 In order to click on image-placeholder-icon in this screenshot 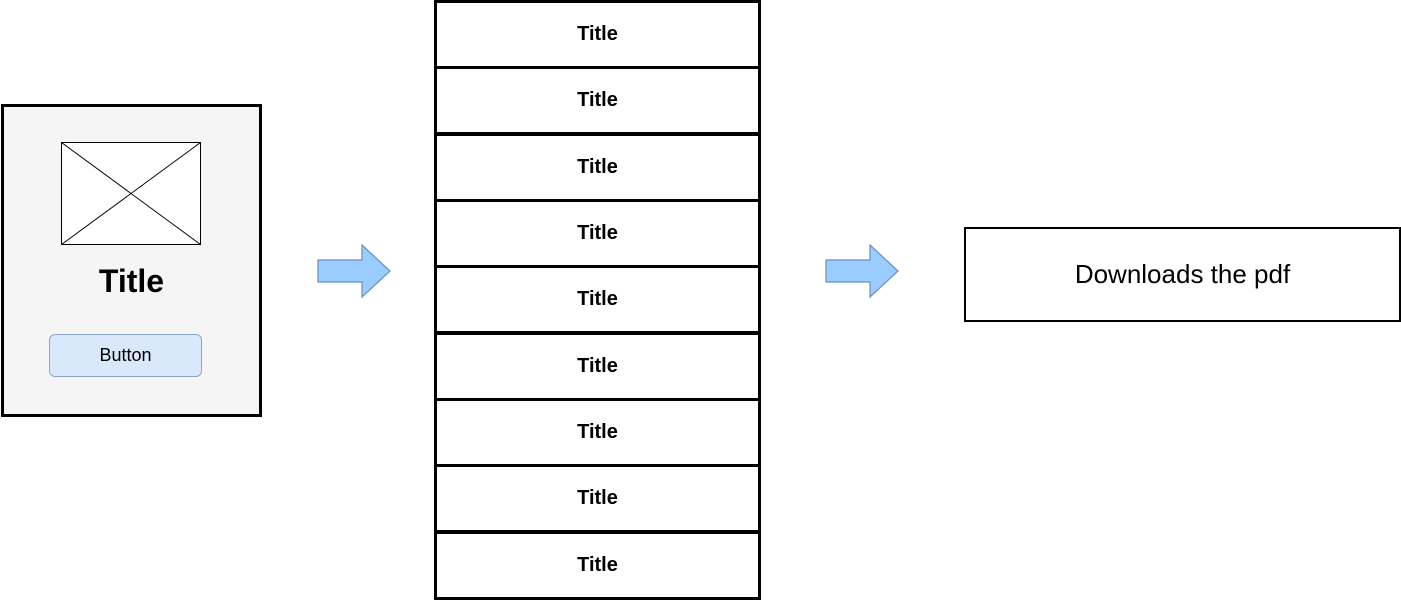, I will do `click(131, 193)`.